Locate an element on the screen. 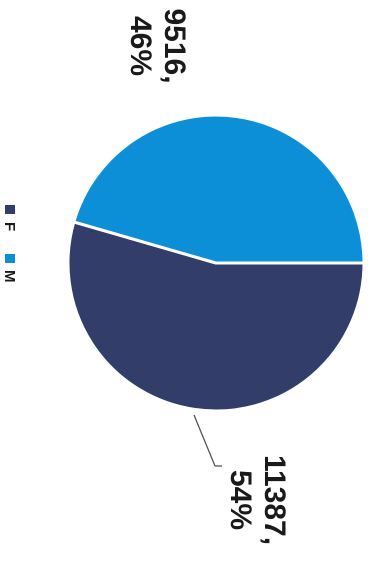  legend-label-m: M is located at coordinates (9, 276).